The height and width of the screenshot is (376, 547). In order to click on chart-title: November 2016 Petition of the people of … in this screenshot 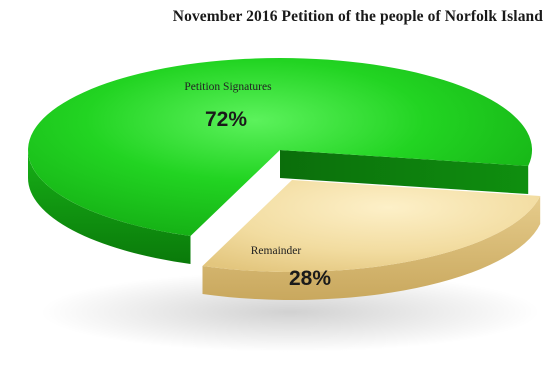, I will do `click(357, 16)`.